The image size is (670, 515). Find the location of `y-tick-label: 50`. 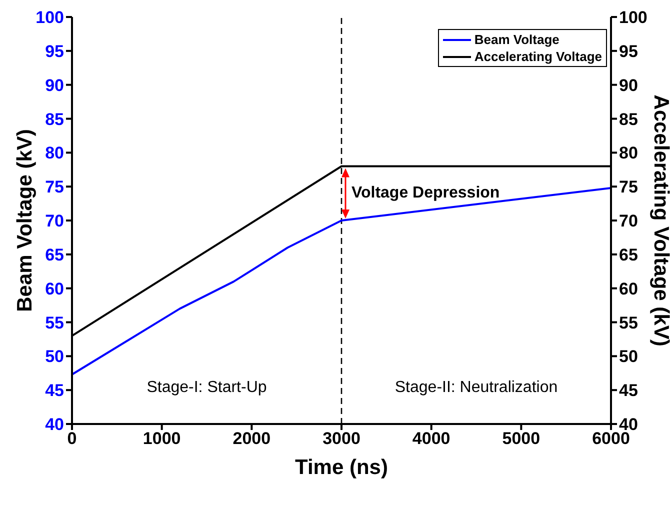

y-tick-label: 50 is located at coordinates (54, 356).